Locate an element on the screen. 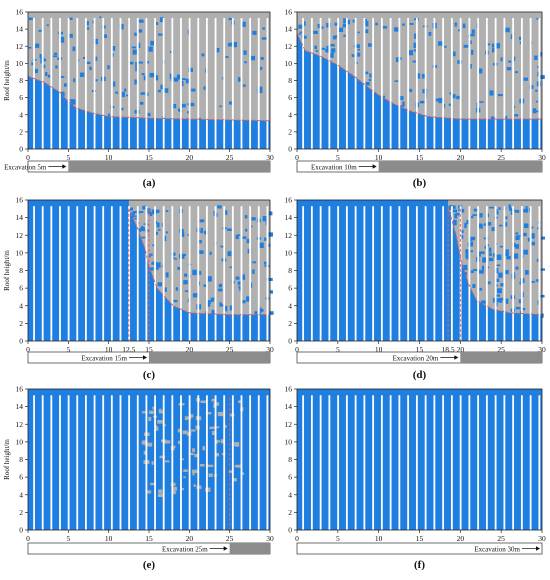  y-tick-label: 14 is located at coordinates (289, 406).